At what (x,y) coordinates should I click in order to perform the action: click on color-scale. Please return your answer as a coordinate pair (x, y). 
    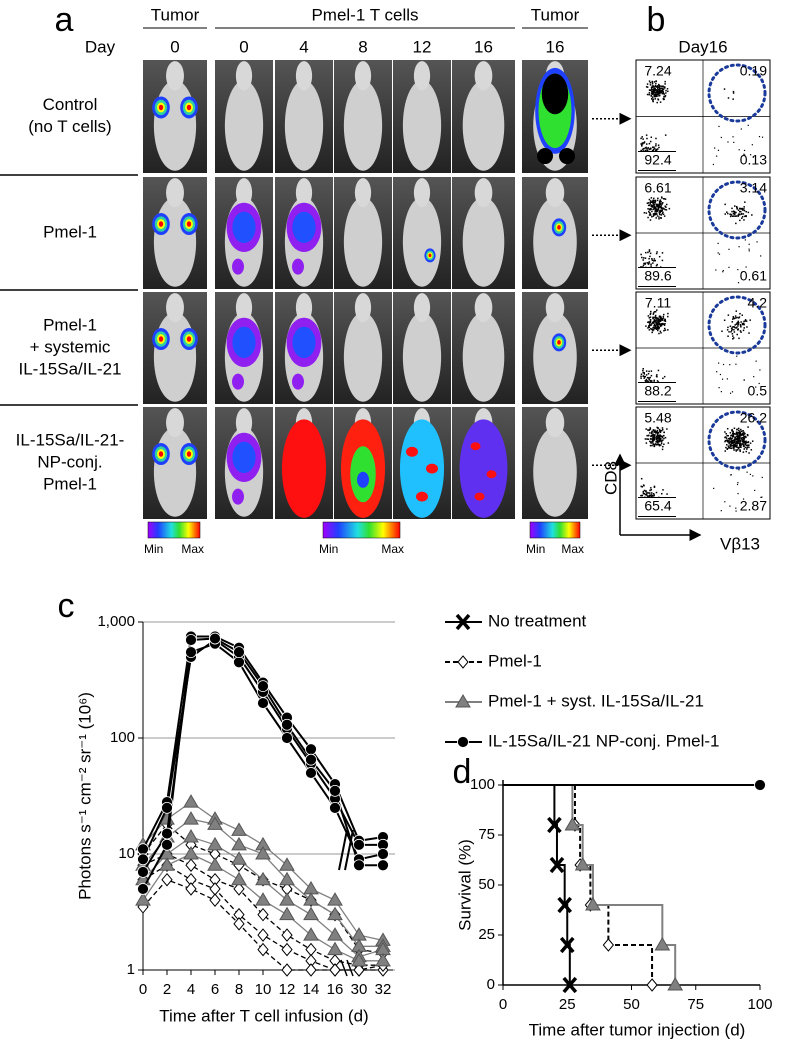
    Looking at the image, I should click on (555, 530).